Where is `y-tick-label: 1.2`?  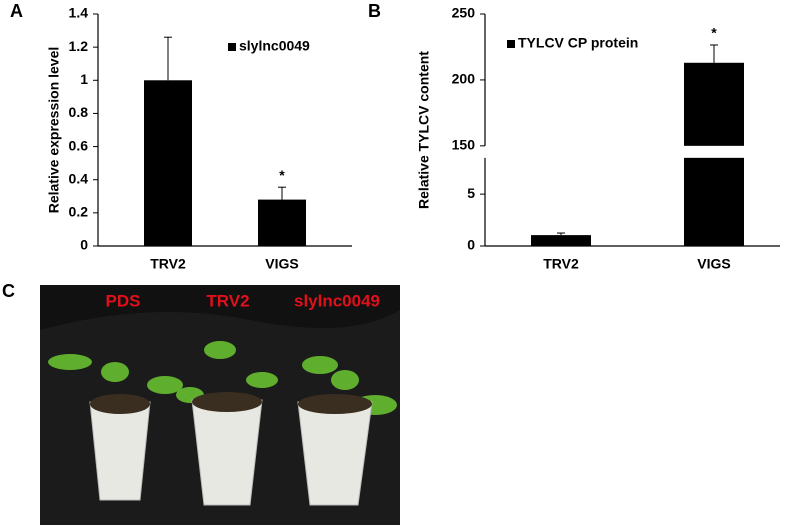
y-tick-label: 1.2 is located at coordinates (79, 46).